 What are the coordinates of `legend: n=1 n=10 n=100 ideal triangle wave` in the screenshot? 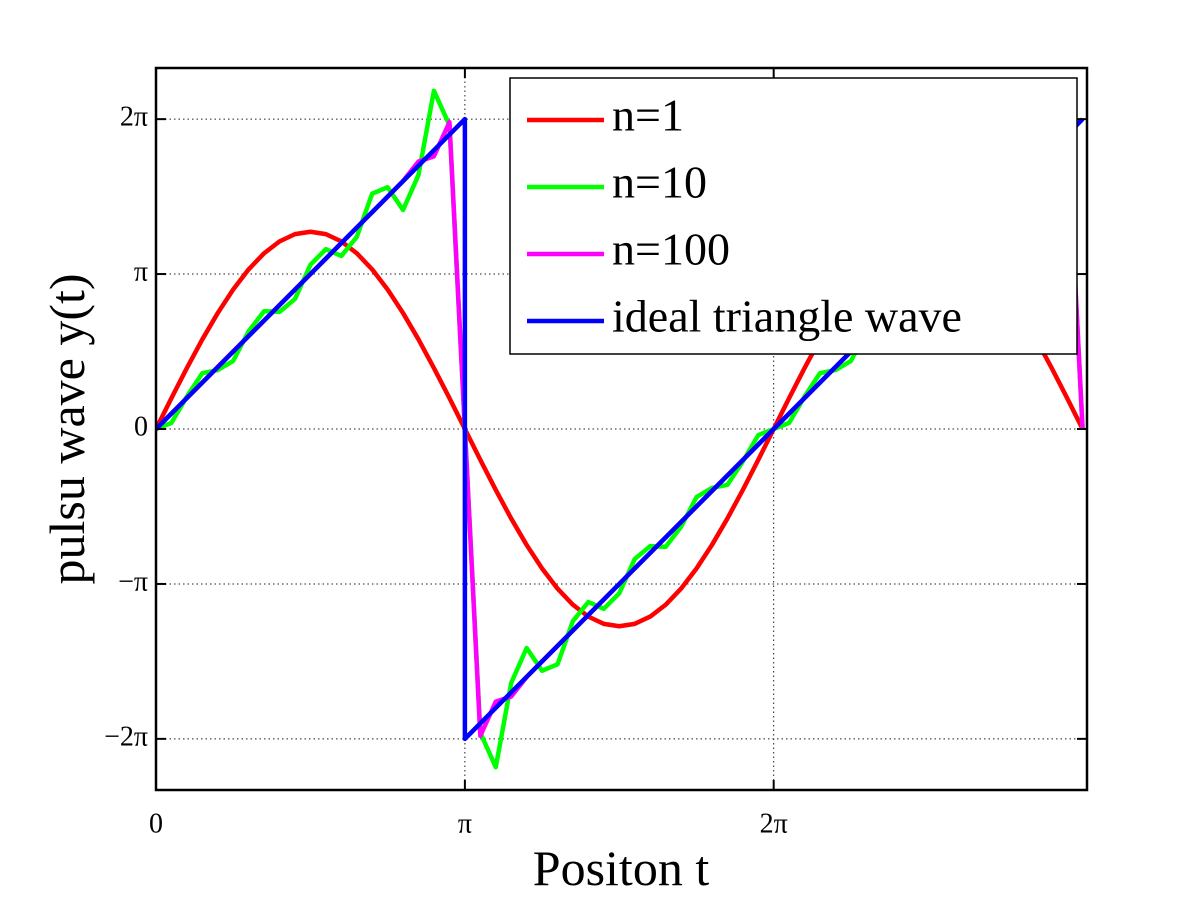 It's located at (793, 216).